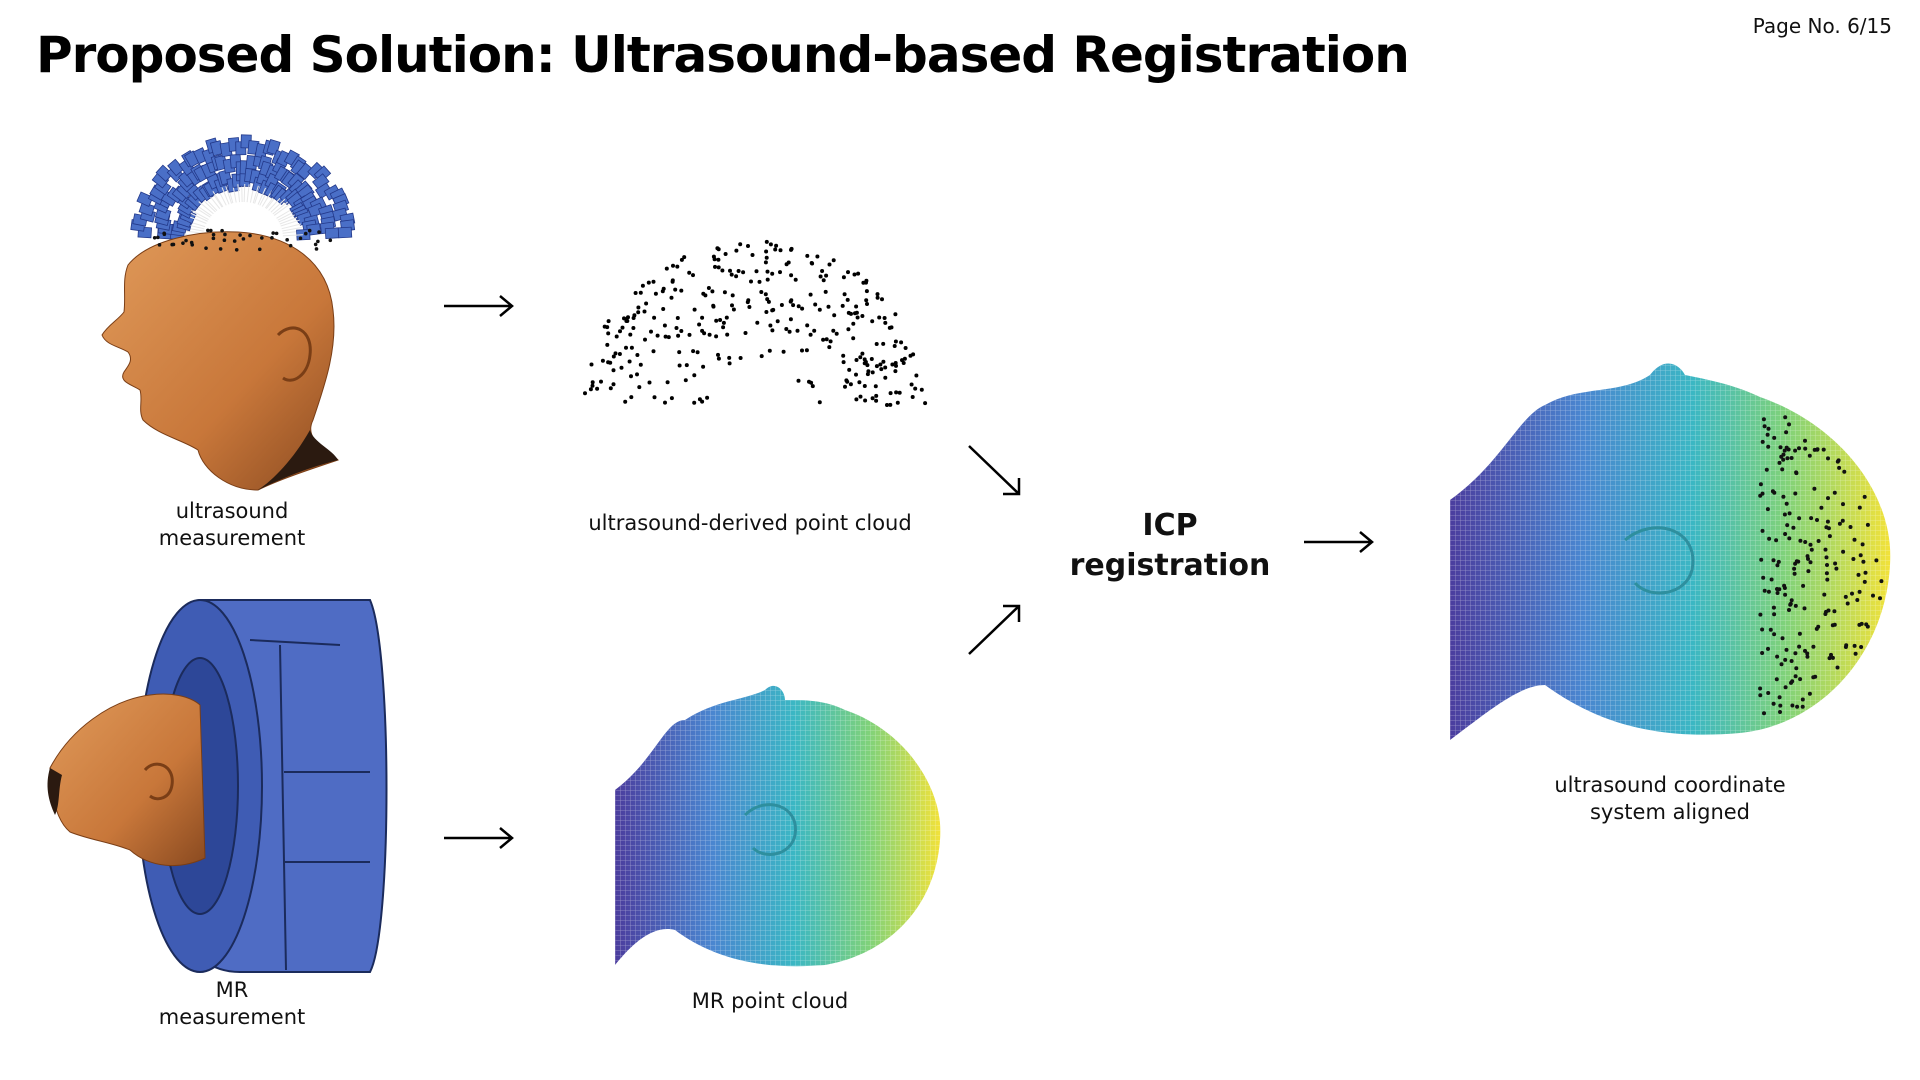 The image size is (1920, 1080). Describe the element at coordinates (217, 786) in the screenshot. I see `mr-measurement-illustration` at that location.